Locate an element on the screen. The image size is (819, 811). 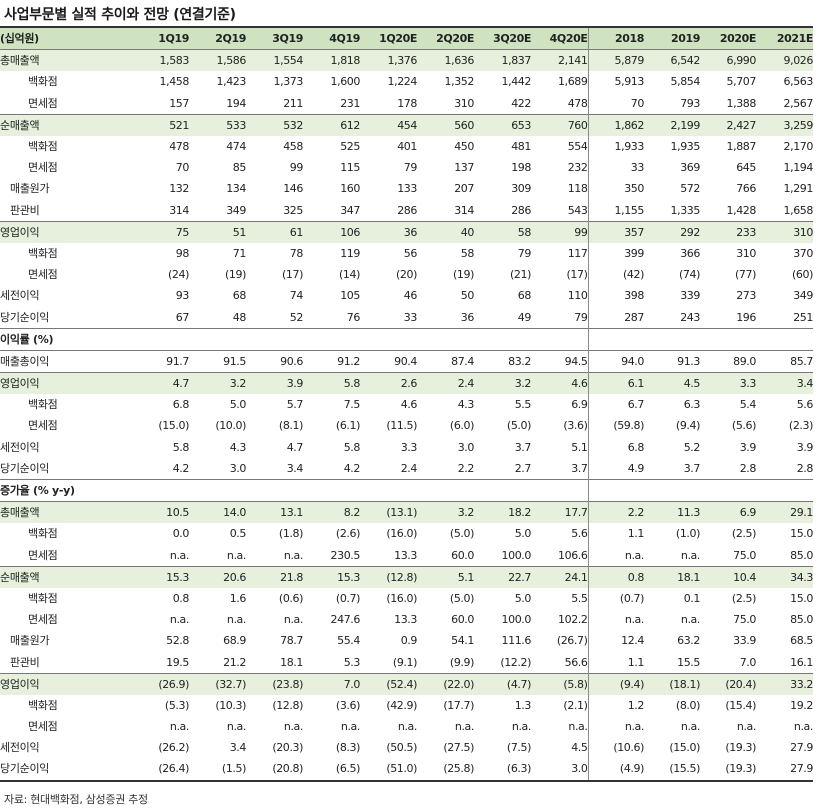
table-cell: (6.0) is located at coordinates (461, 426).